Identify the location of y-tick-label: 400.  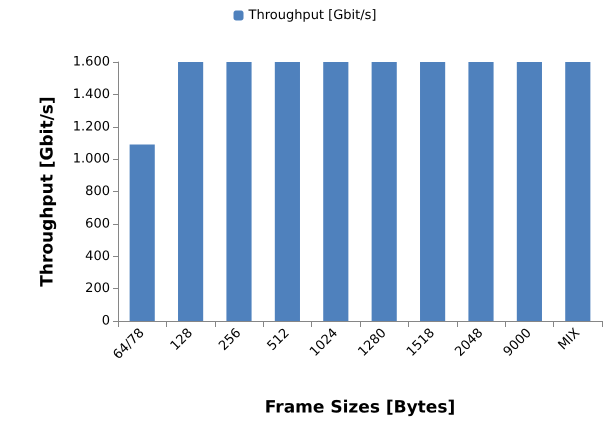
(97, 256).